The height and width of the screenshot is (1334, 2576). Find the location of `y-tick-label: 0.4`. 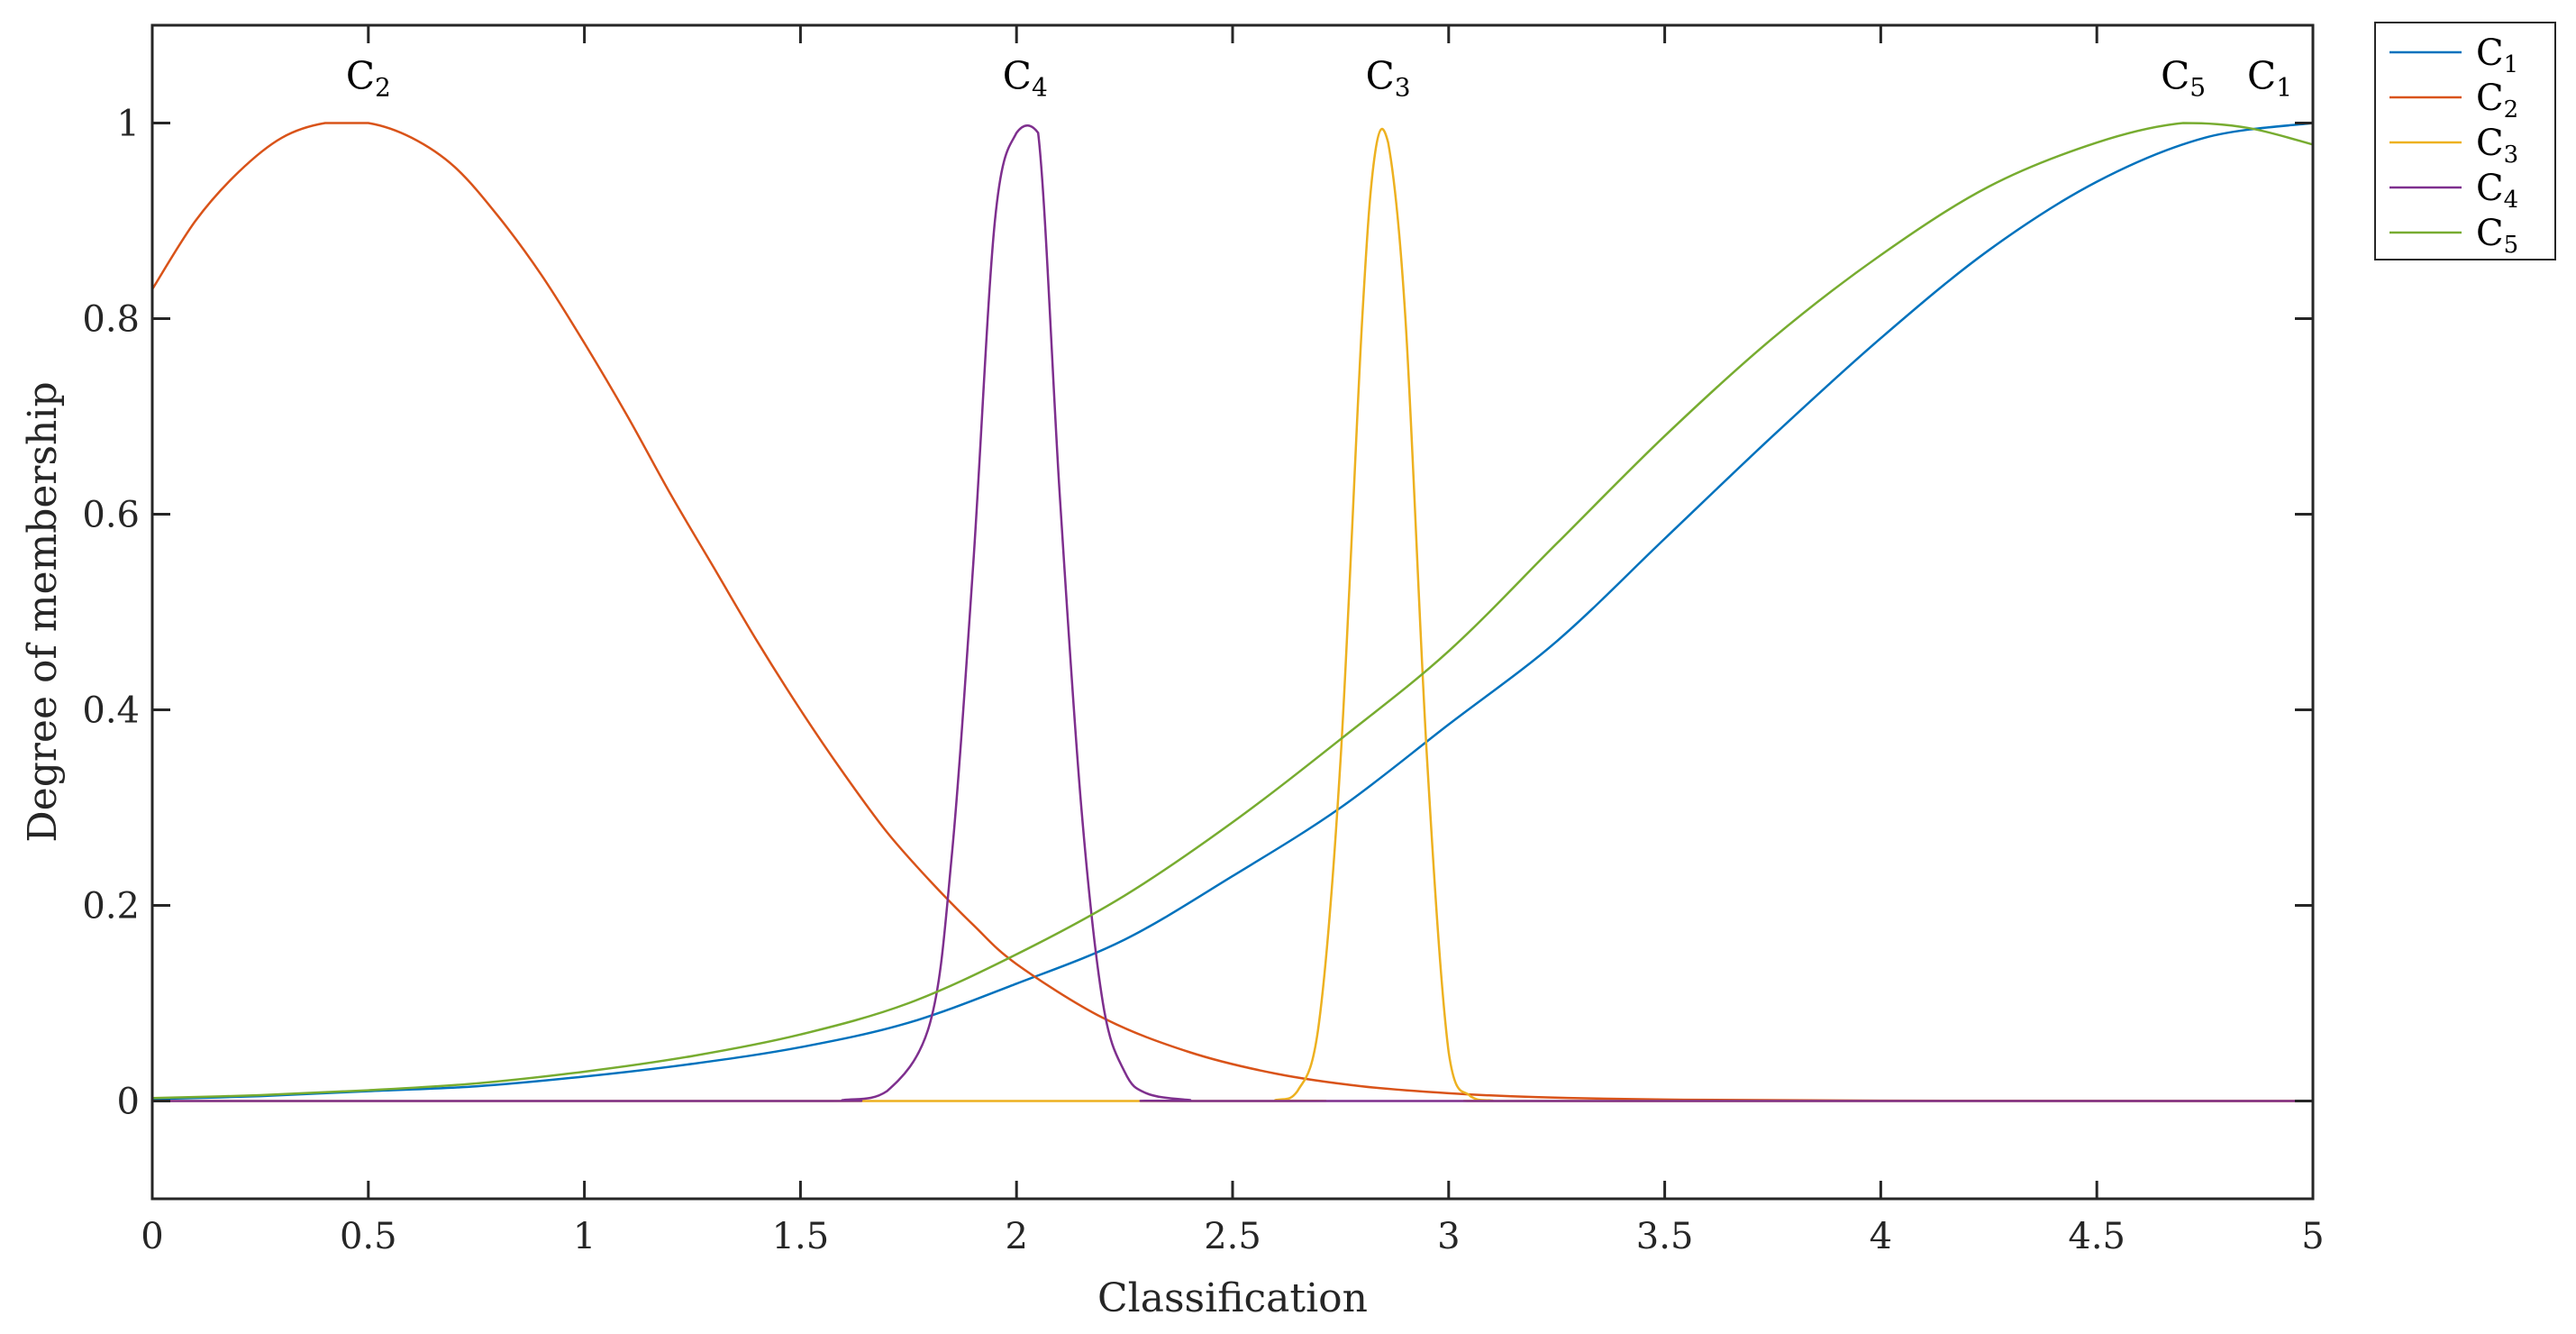

y-tick-label: 0.4 is located at coordinates (111, 711).